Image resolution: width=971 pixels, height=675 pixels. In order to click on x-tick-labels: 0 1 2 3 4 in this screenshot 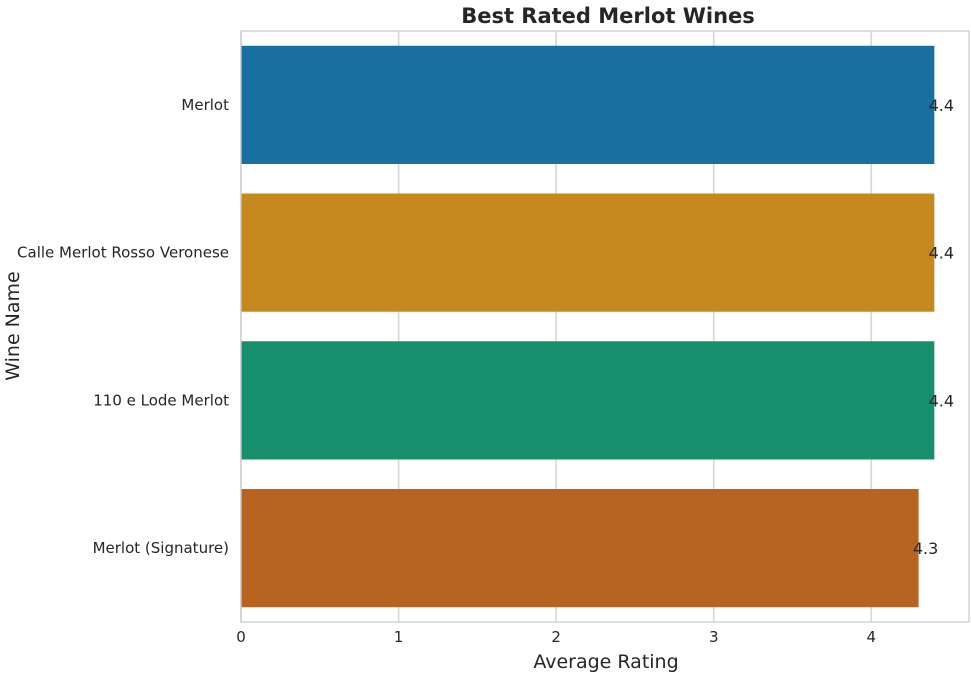, I will do `click(556, 637)`.